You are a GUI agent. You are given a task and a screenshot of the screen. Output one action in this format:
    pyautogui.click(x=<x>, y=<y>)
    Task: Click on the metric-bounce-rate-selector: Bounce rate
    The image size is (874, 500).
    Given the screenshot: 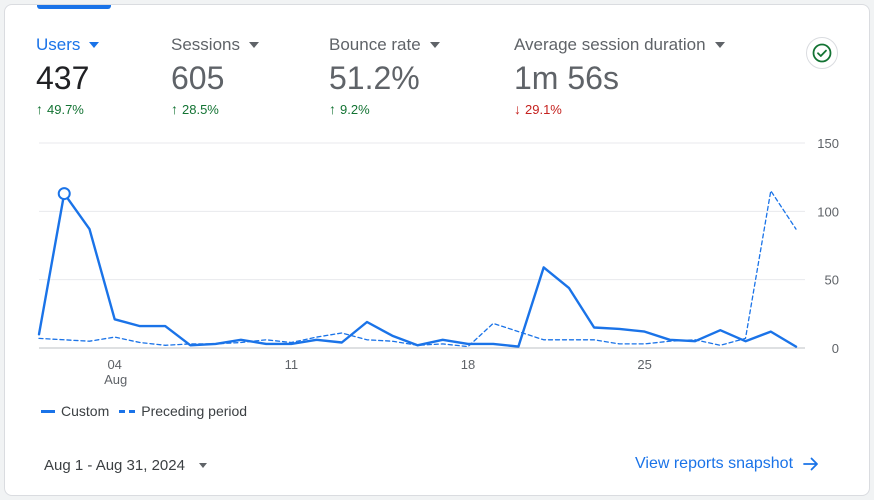 What is the action you would take?
    pyautogui.click(x=384, y=45)
    